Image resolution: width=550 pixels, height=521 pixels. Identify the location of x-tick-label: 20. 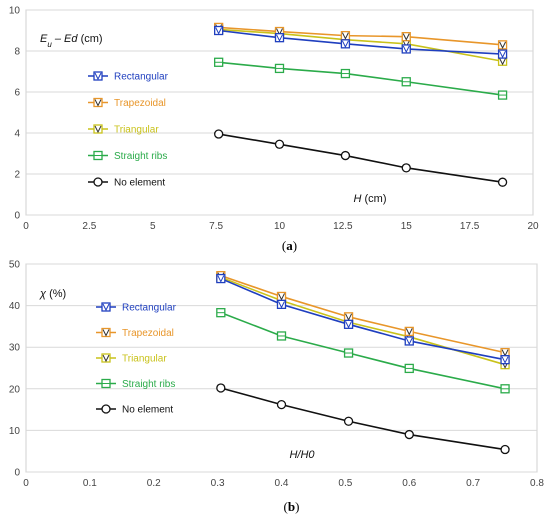
(533, 226).